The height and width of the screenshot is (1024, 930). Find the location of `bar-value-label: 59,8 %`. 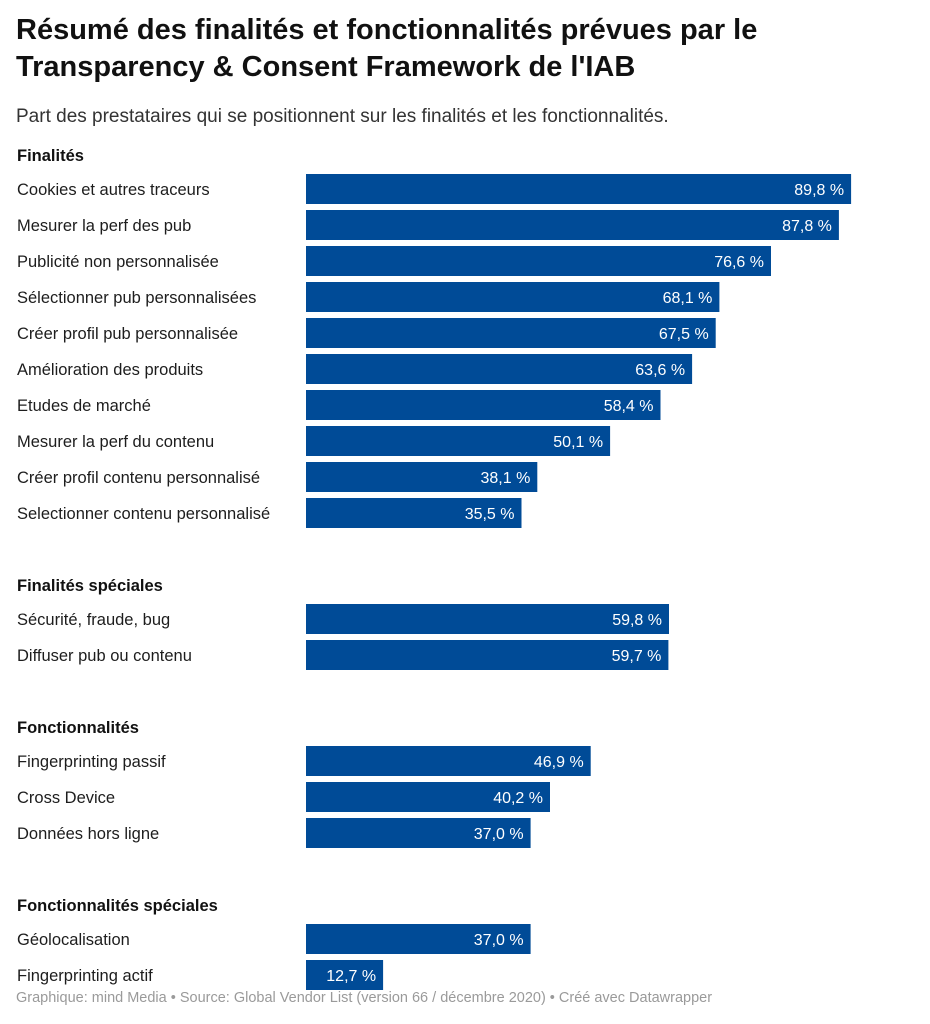

bar-value-label: 59,8 % is located at coordinates (637, 620).